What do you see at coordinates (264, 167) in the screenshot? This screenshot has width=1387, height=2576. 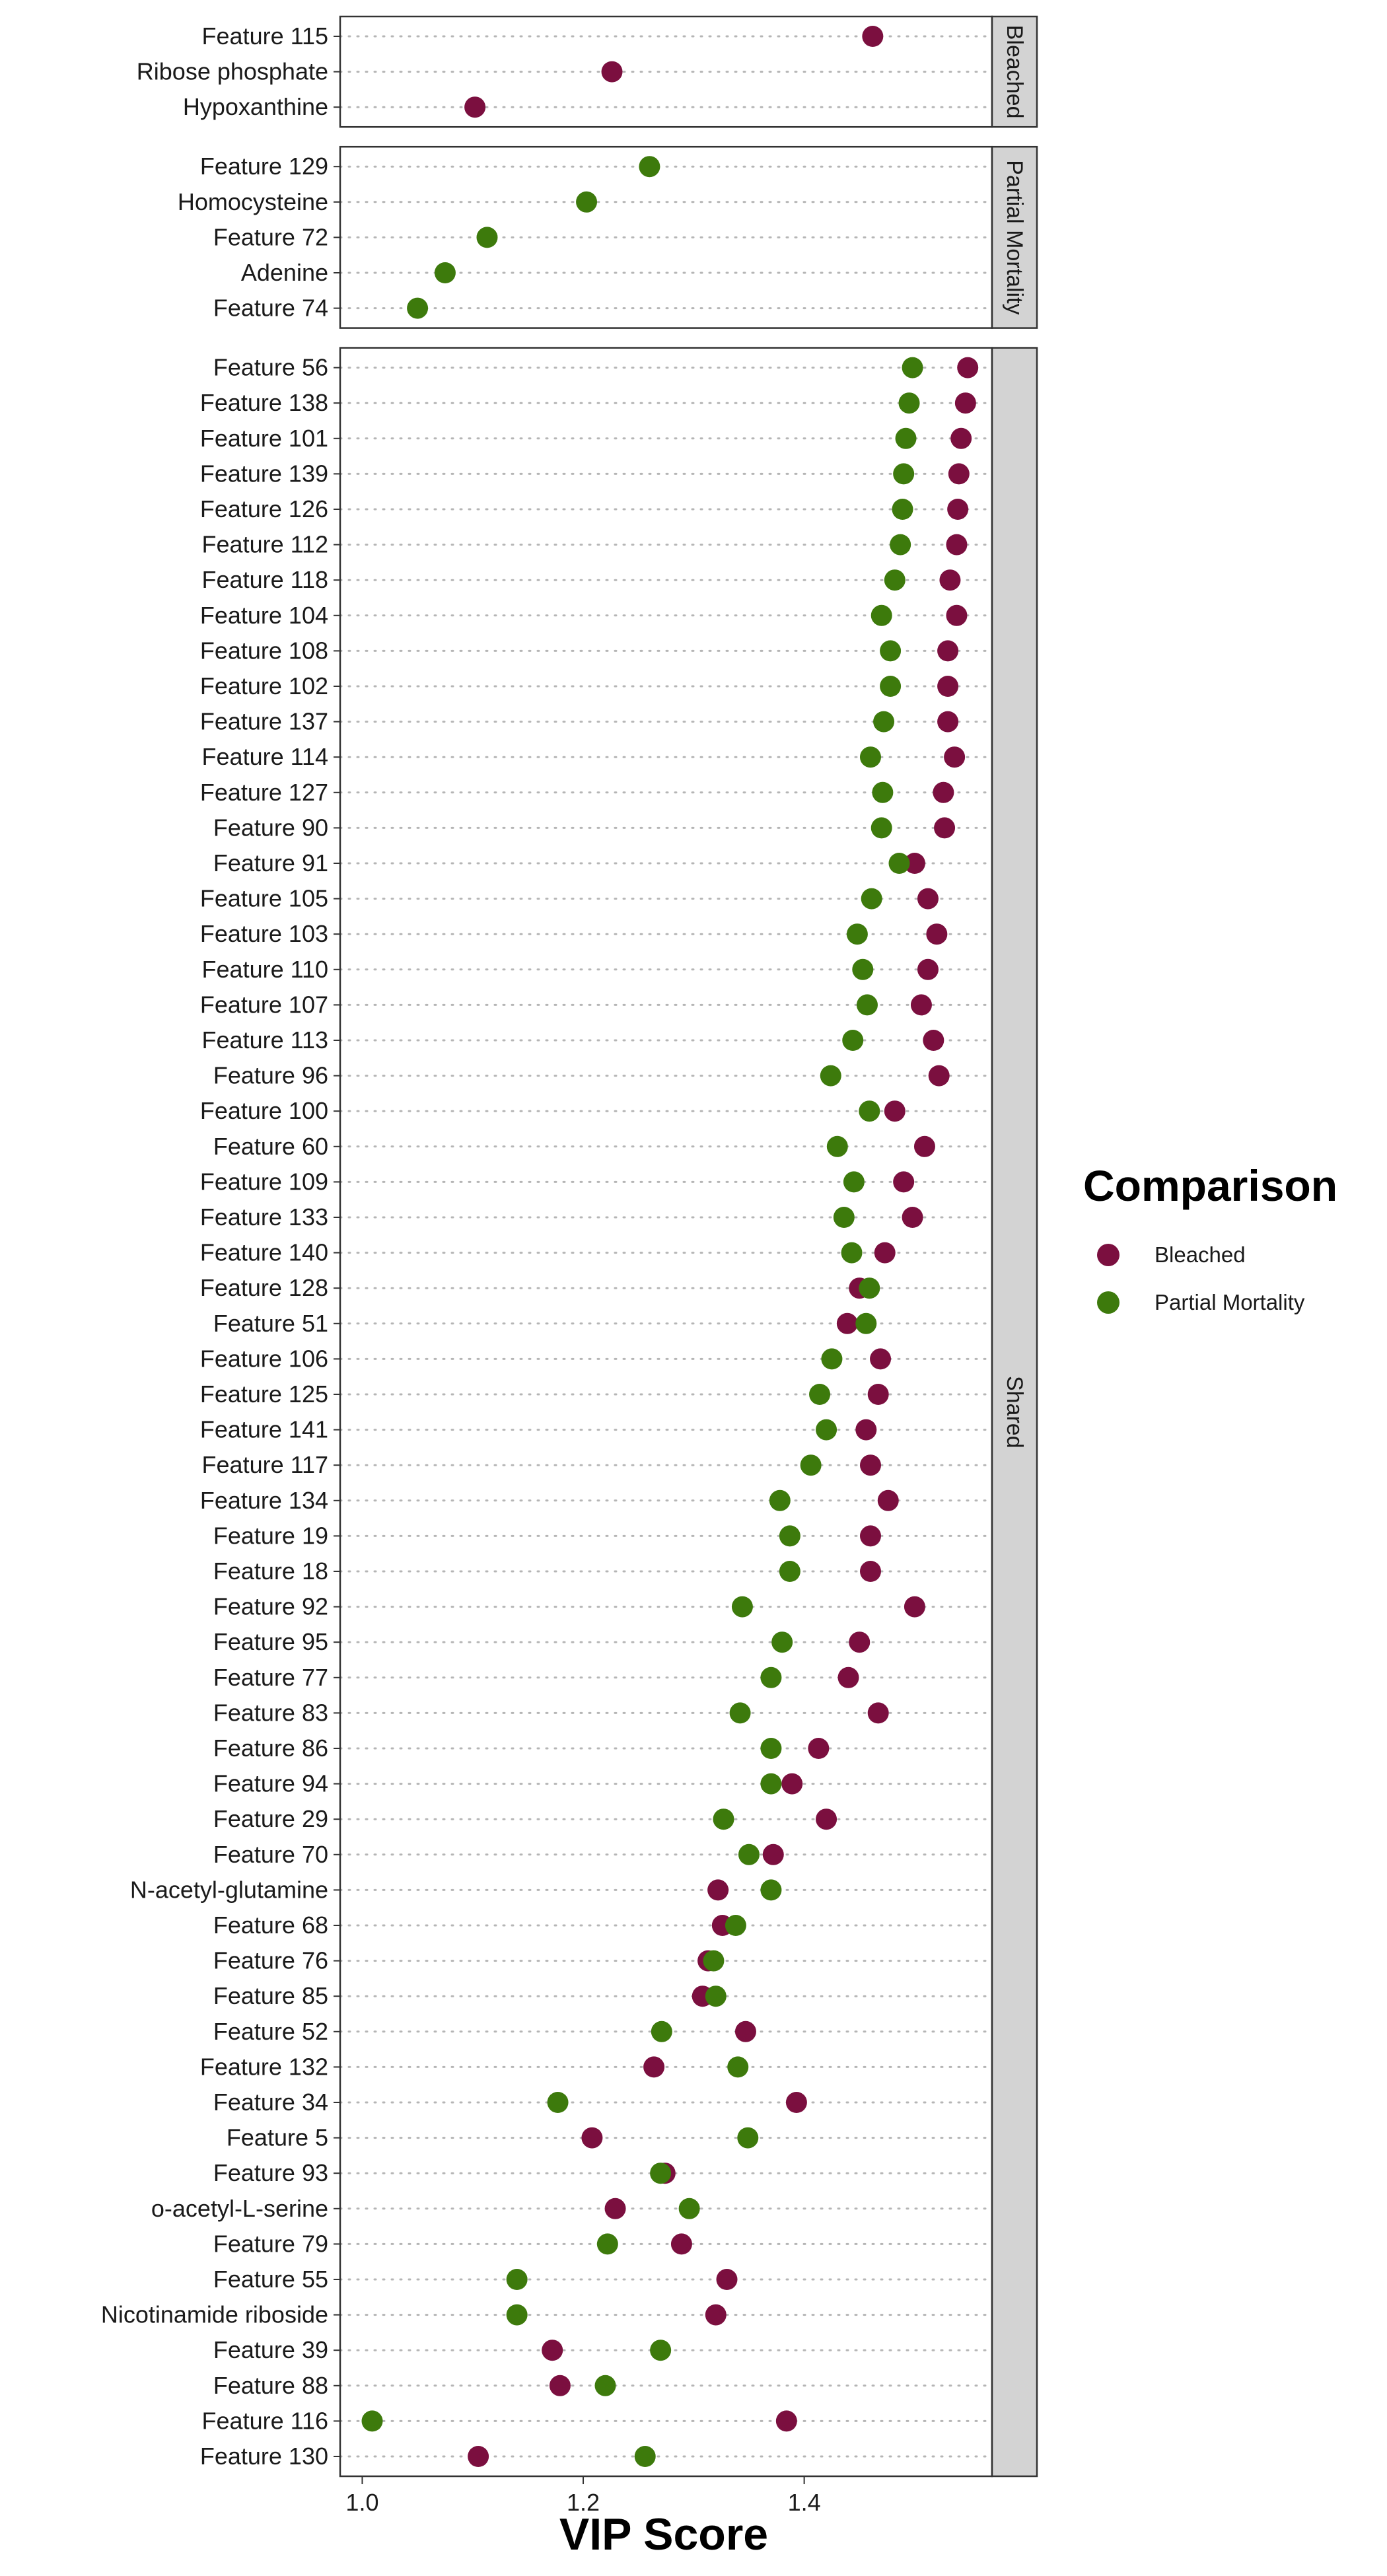 I see `y-tick-label: Feature 129` at bounding box center [264, 167].